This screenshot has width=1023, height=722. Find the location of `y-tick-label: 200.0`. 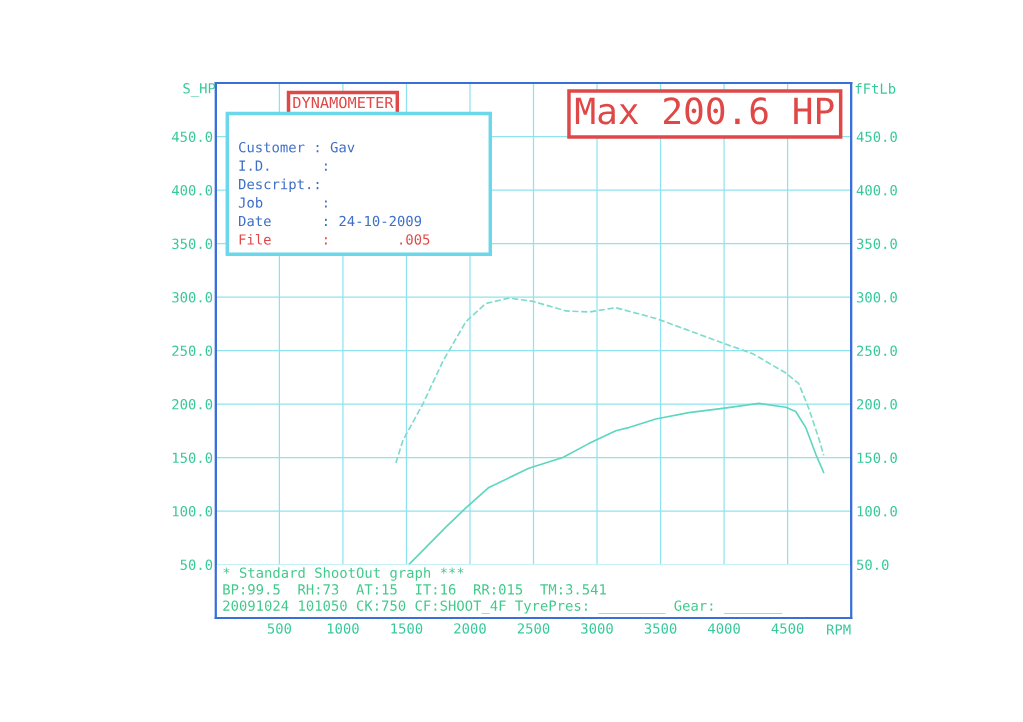

y-tick-label: 200.0 is located at coordinates (192, 404).